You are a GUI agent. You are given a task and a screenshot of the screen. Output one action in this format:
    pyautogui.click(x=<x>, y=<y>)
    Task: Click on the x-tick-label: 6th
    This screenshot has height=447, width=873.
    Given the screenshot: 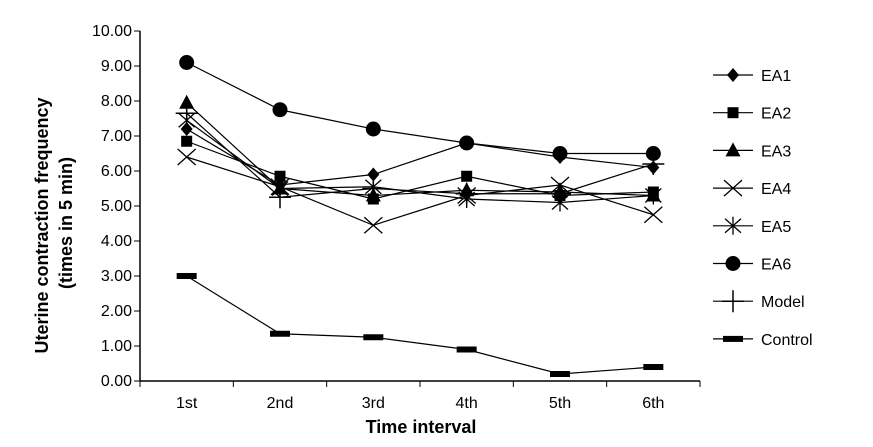 What is the action you would take?
    pyautogui.click(x=653, y=403)
    